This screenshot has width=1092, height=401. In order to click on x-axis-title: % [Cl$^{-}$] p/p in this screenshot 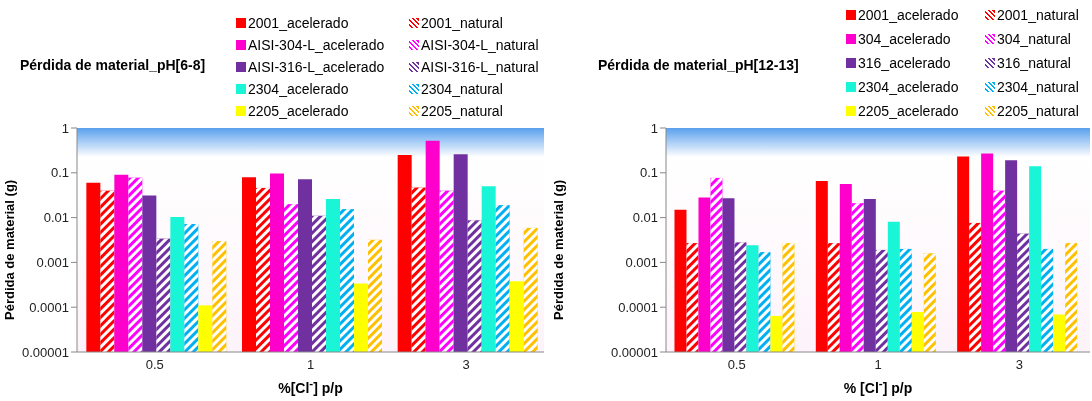, I will do `click(878, 386)`.